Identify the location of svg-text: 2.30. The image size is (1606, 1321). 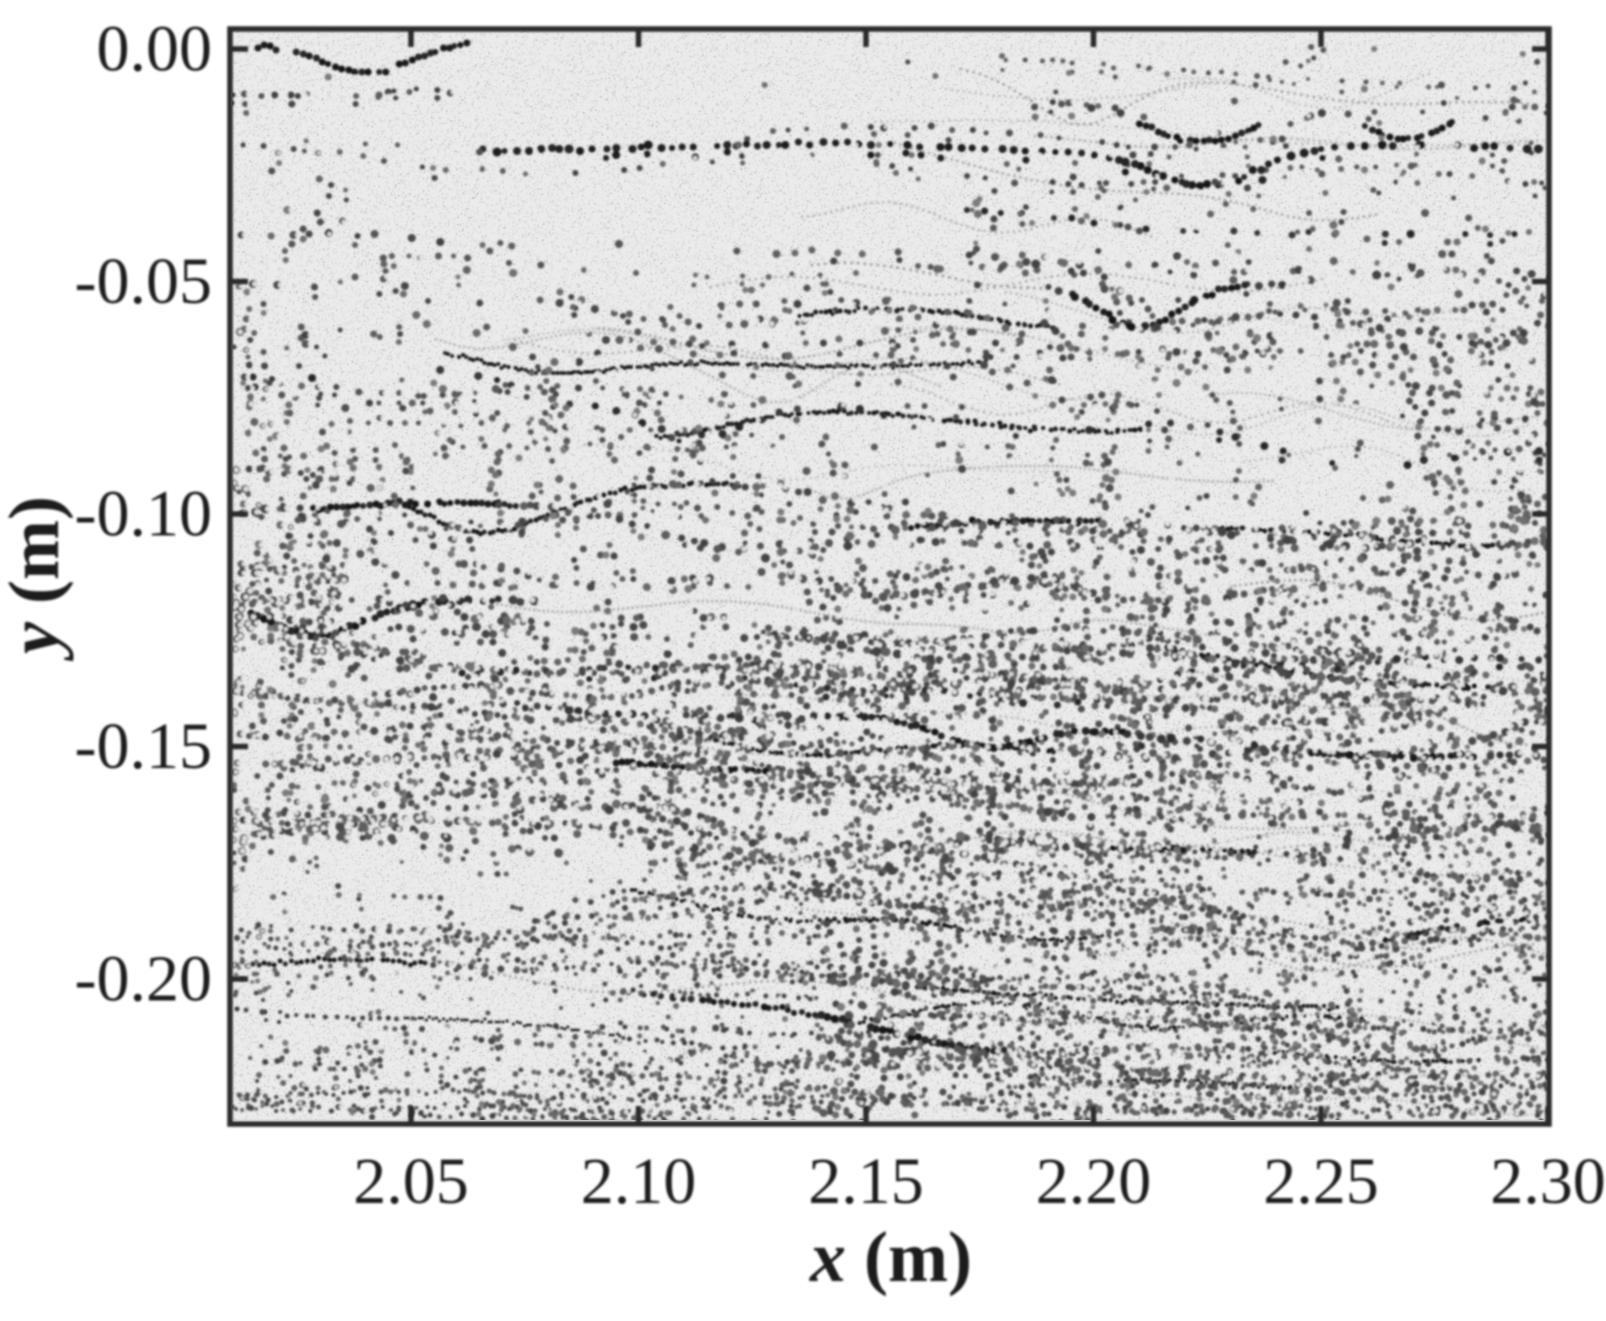
(1548, 1181).